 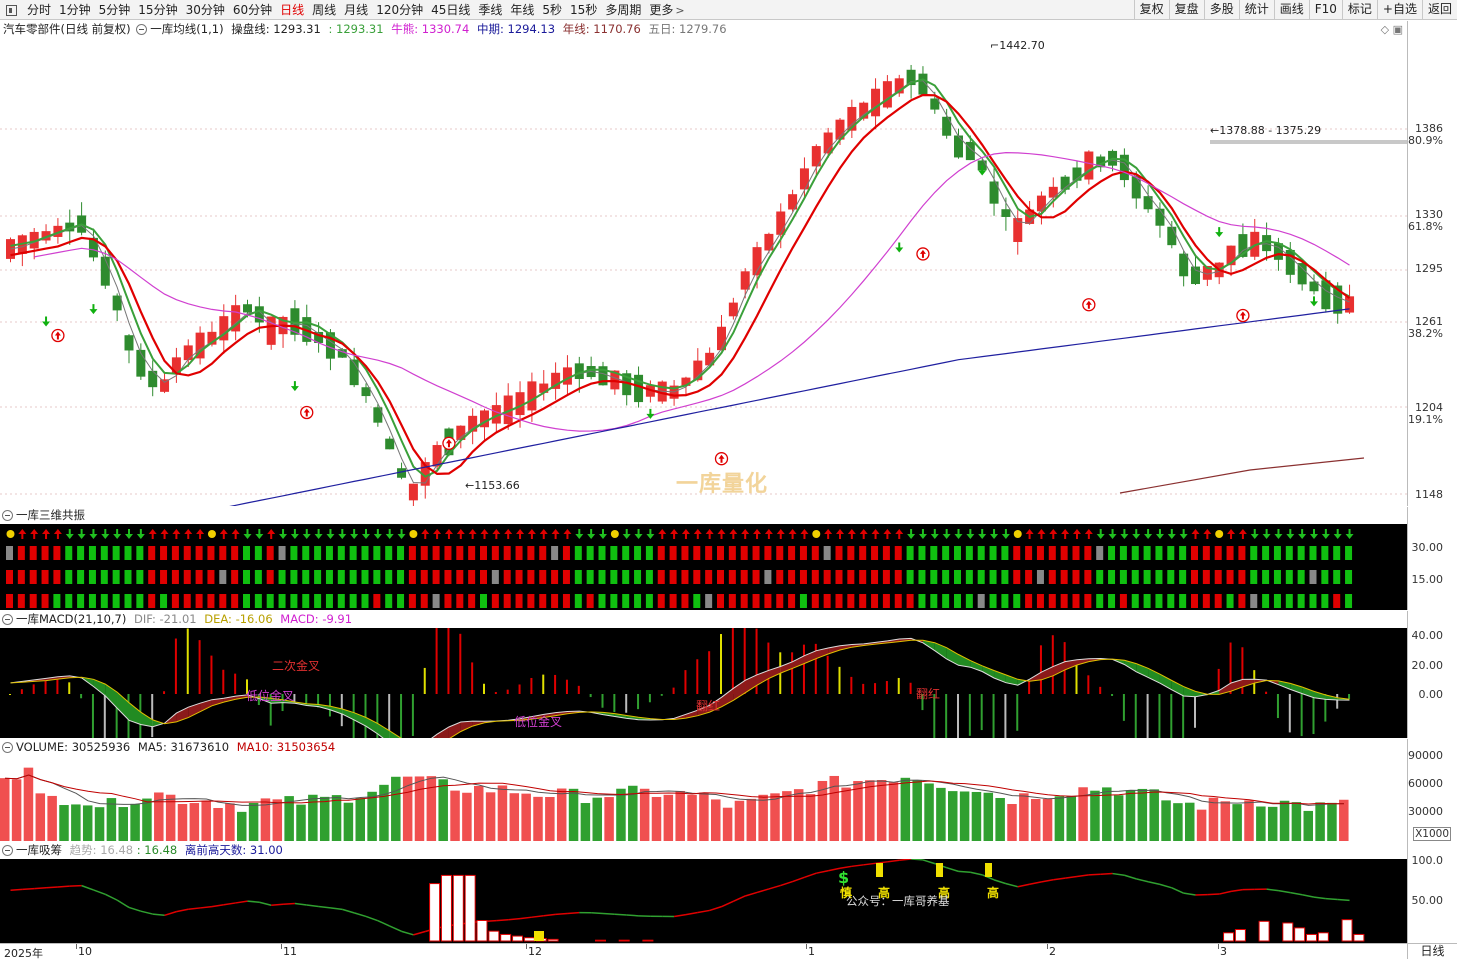 I want to click on period-monthly: 月线, so click(x=356, y=10).